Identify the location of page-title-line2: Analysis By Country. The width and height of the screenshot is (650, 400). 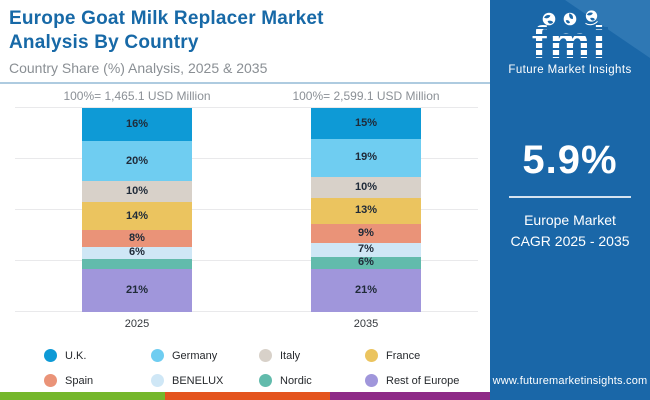
(104, 42).